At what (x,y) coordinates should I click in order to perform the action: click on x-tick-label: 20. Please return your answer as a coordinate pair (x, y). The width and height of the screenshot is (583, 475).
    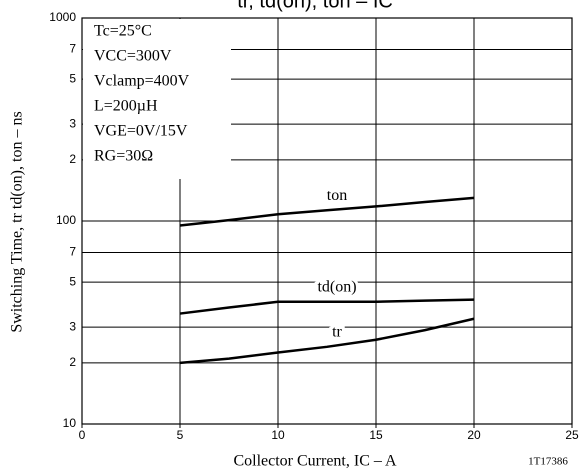
    Looking at the image, I should click on (474, 435).